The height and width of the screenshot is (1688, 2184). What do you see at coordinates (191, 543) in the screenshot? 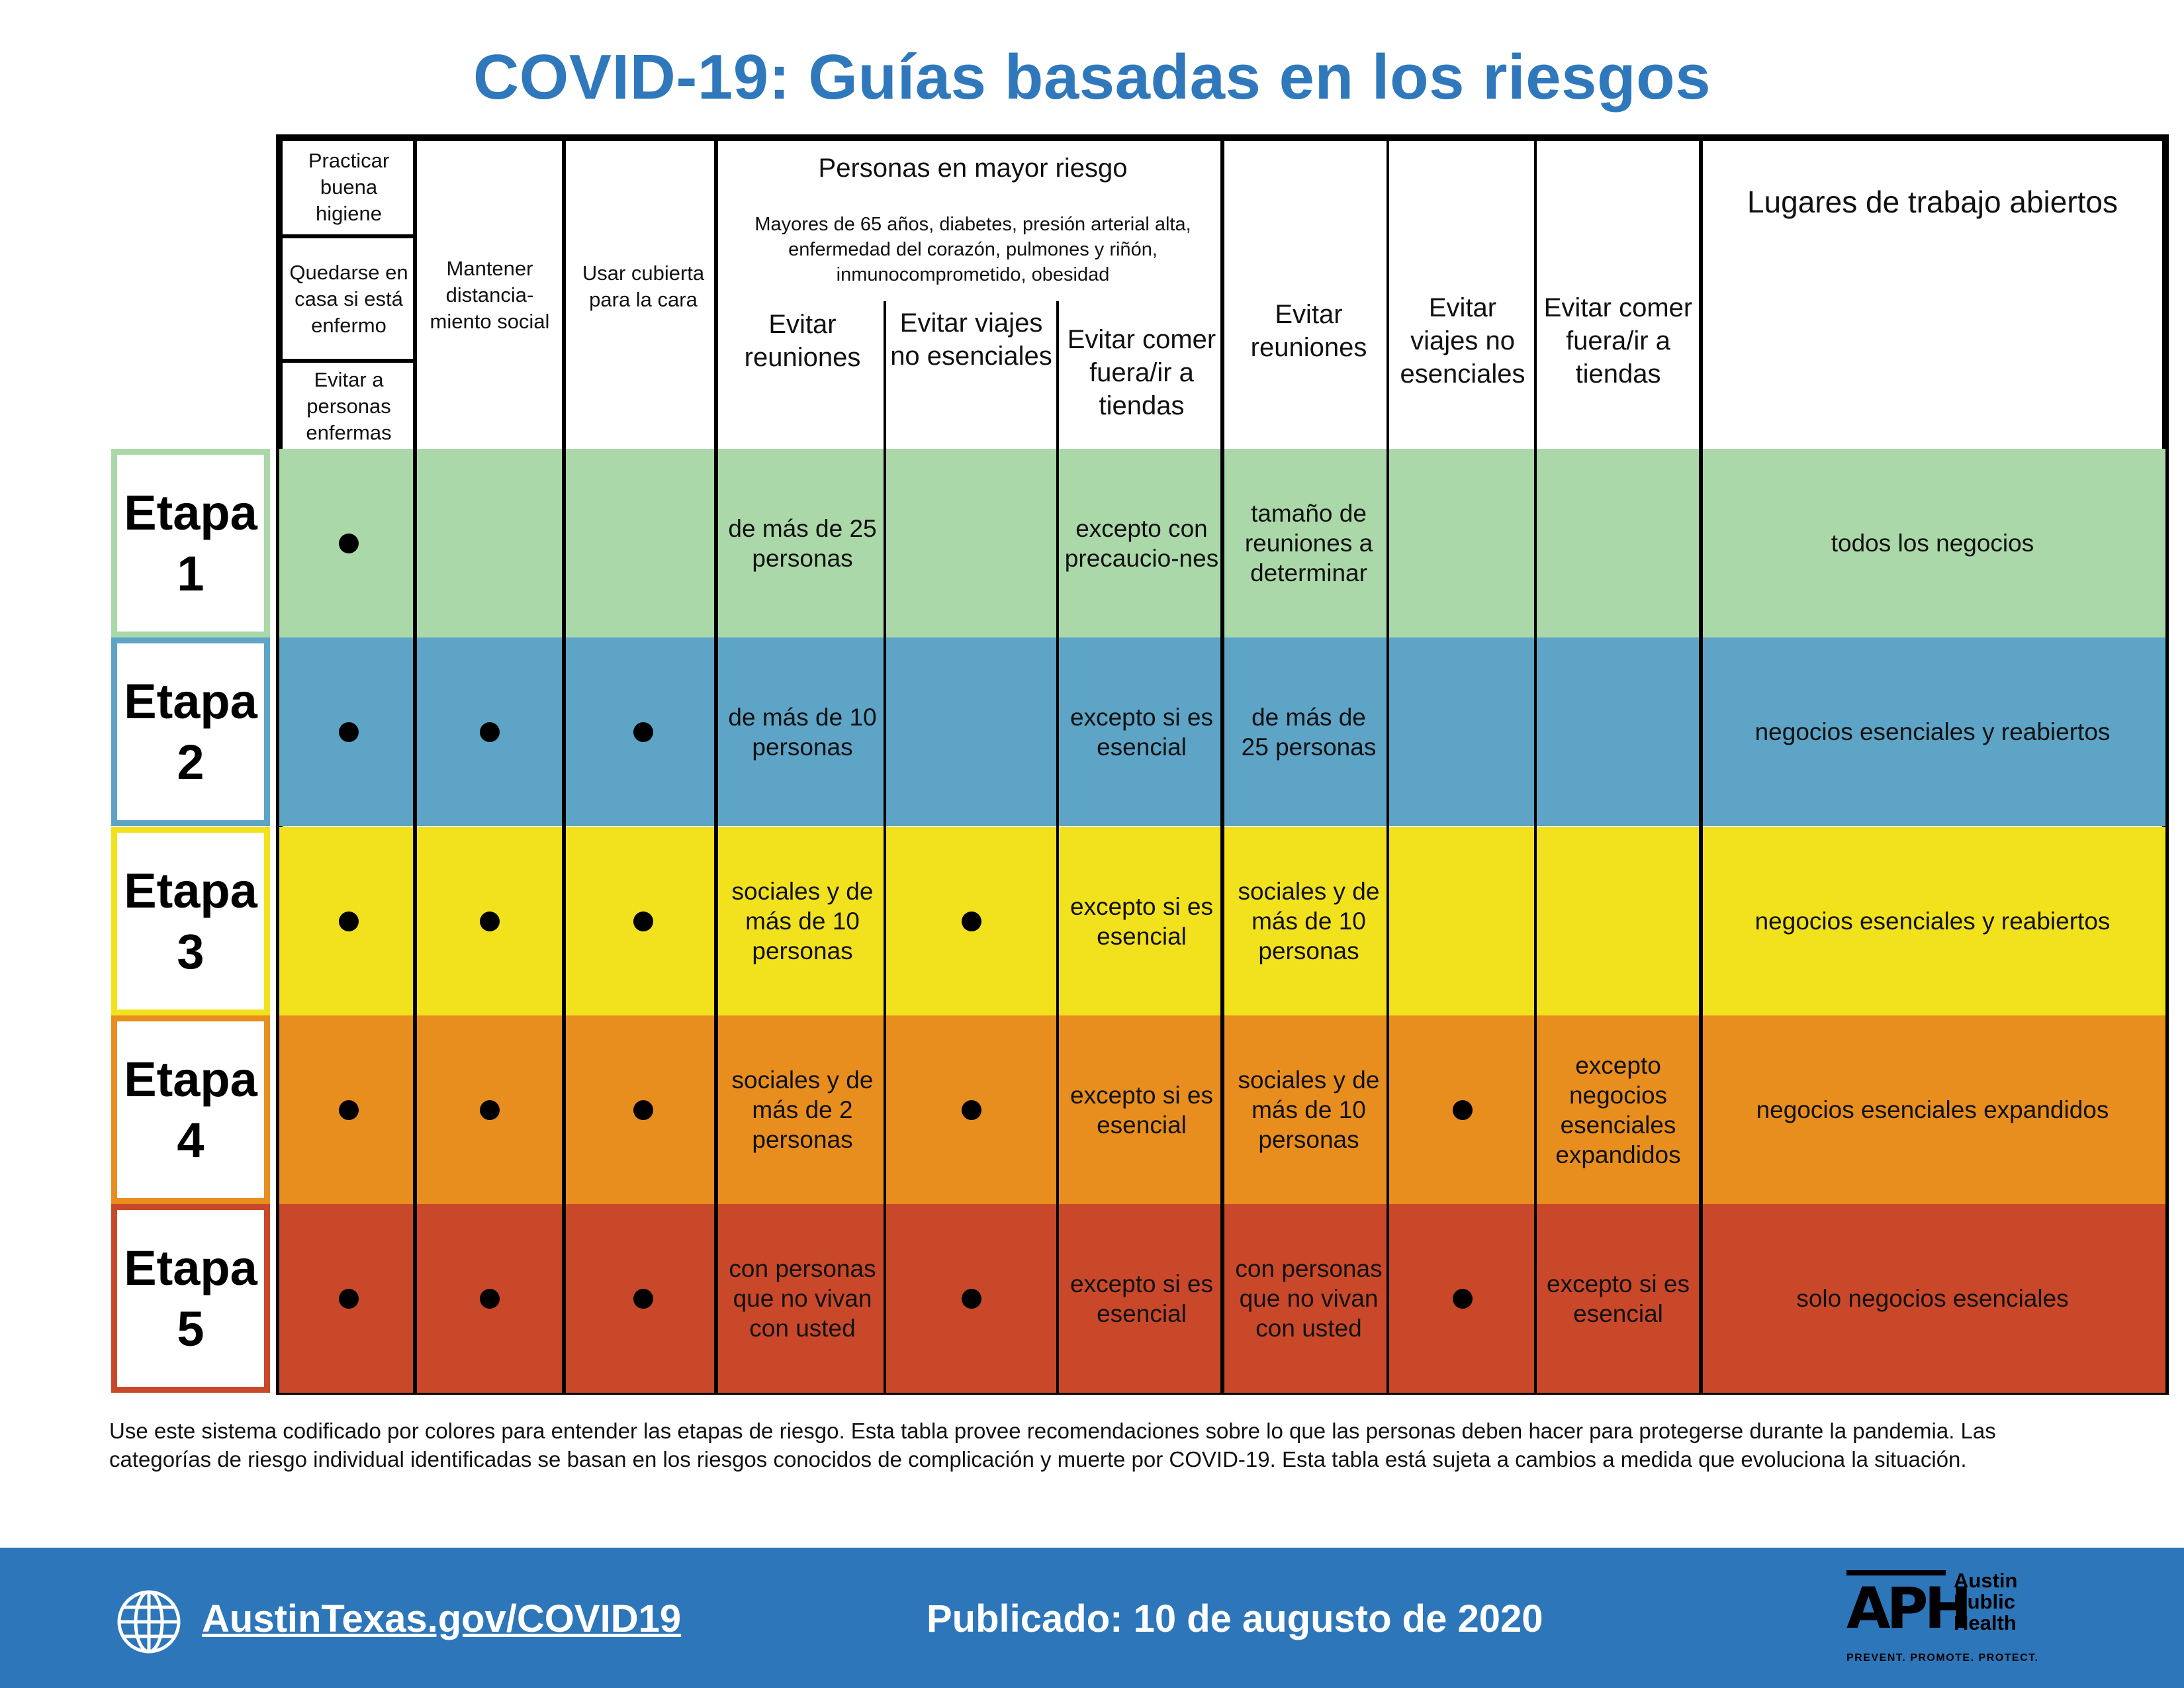
I see `stage-label-1: Etapa 1` at bounding box center [191, 543].